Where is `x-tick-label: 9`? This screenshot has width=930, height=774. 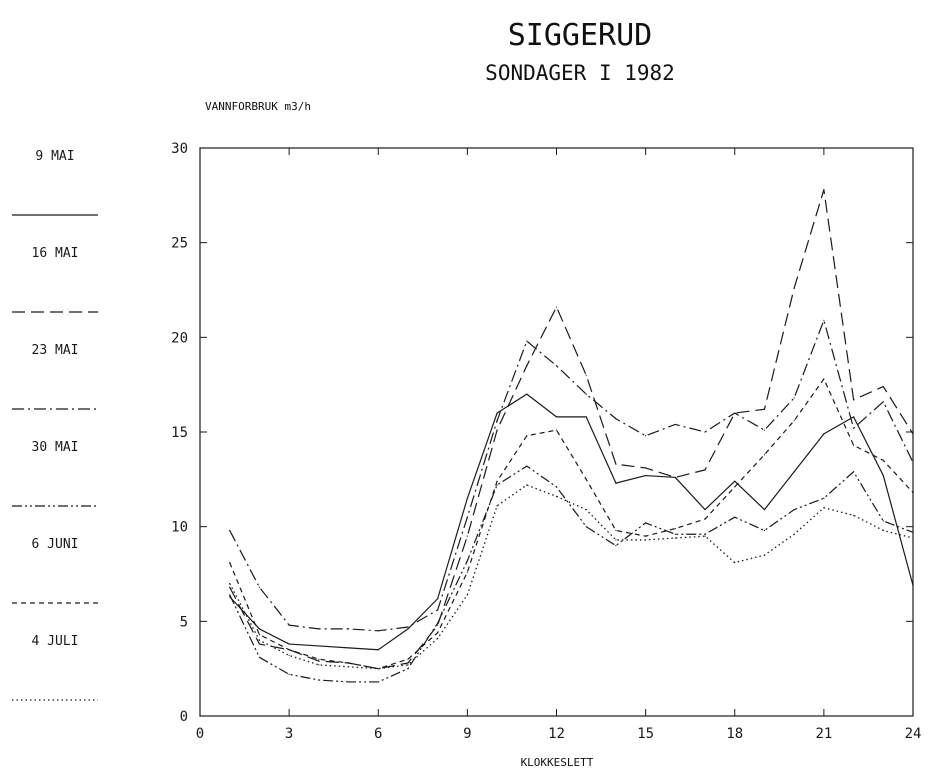 x-tick-label: 9 is located at coordinates (467, 734).